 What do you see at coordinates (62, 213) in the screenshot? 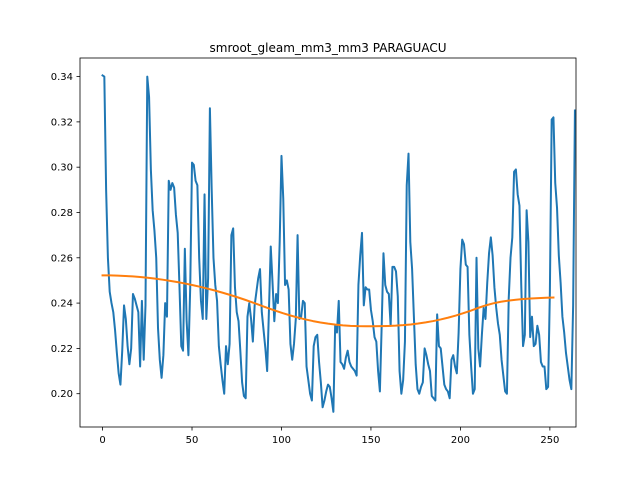
I see `y-tick-label: 0.28` at bounding box center [62, 213].